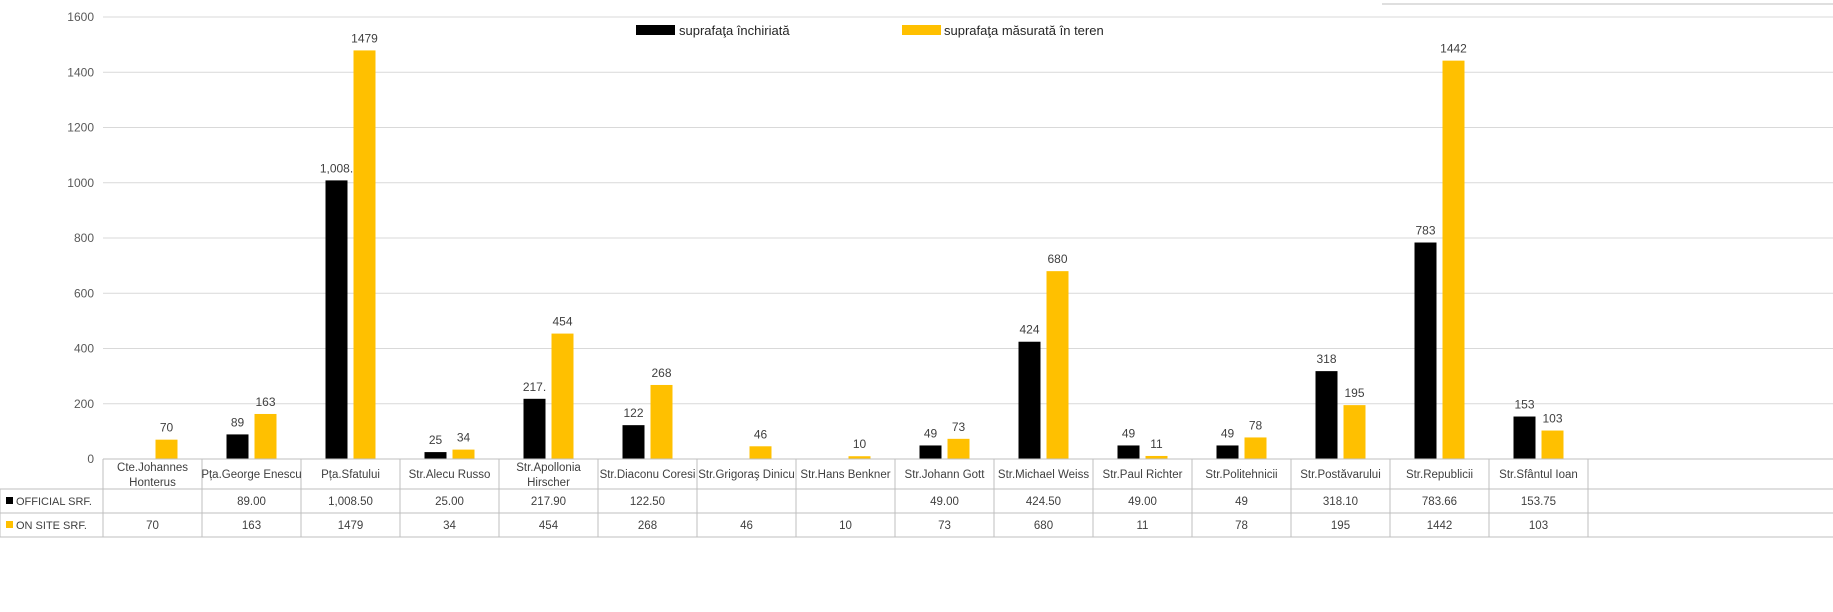  I want to click on table-cell-official: 153.75, so click(1538, 502).